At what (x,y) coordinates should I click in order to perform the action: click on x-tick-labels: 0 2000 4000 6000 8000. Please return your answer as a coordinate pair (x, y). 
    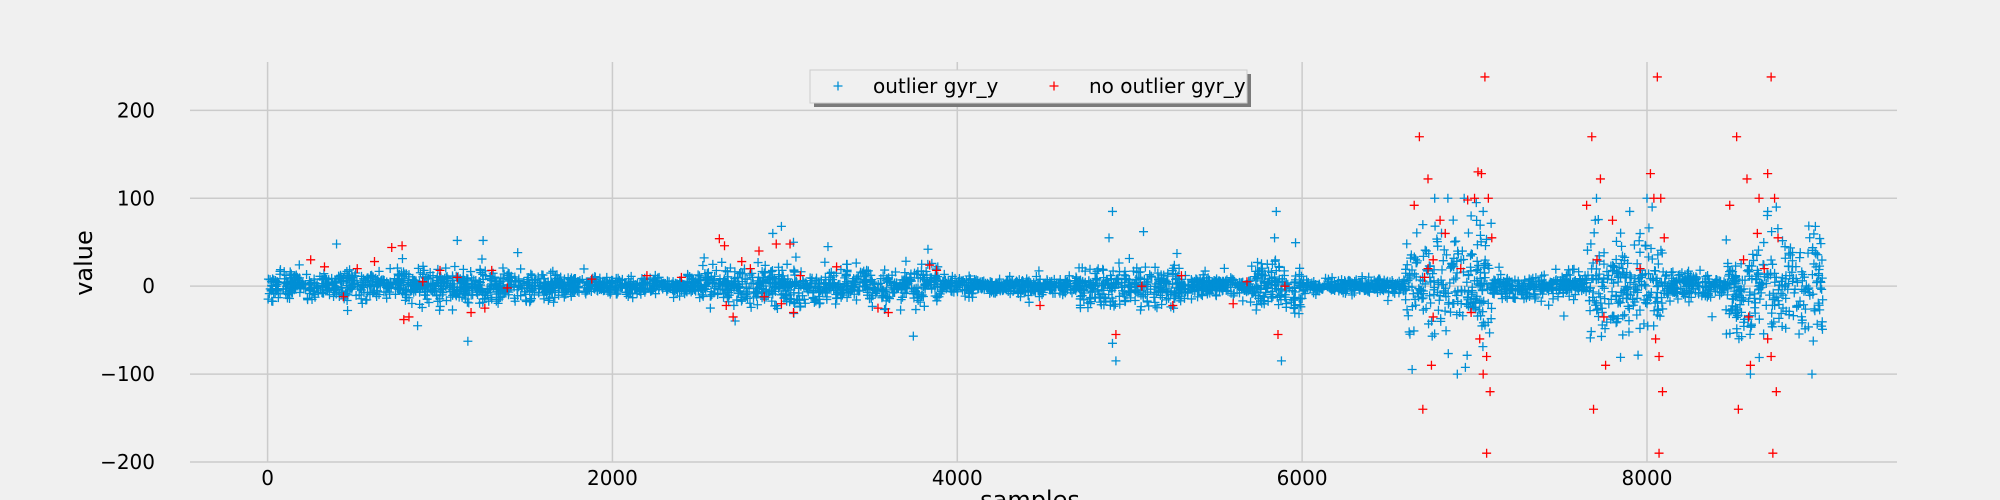
    Looking at the image, I should click on (966, 478).